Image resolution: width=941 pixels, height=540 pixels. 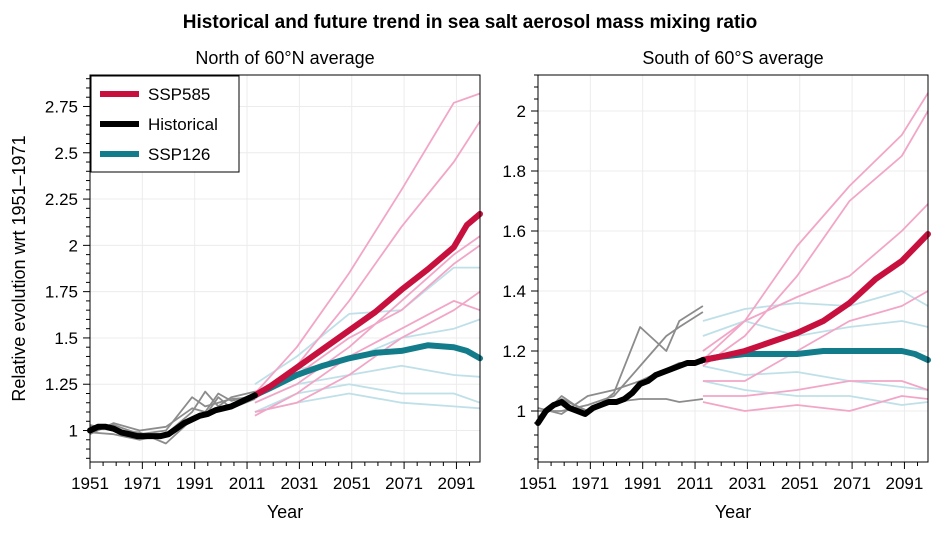 I want to click on panel-subtitle: North of 60°N average, so click(x=284, y=58).